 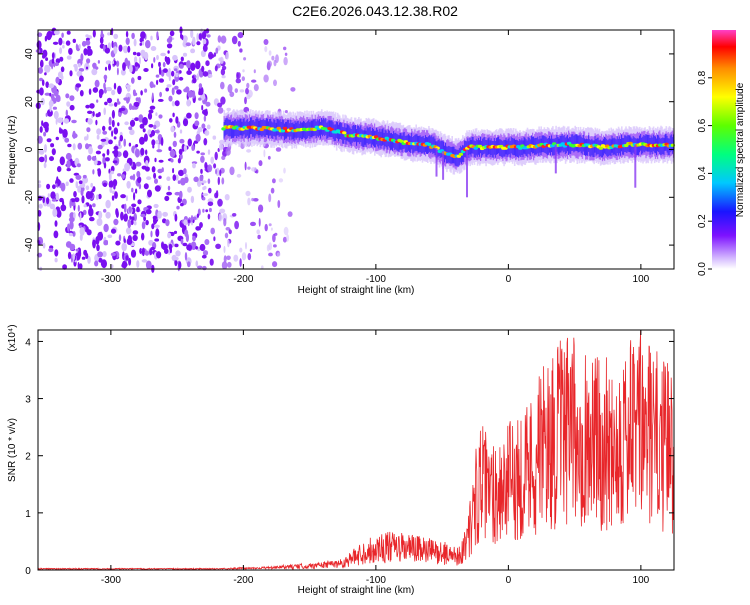 What do you see at coordinates (443, 165) in the screenshot?
I see `ridge-streak` at bounding box center [443, 165].